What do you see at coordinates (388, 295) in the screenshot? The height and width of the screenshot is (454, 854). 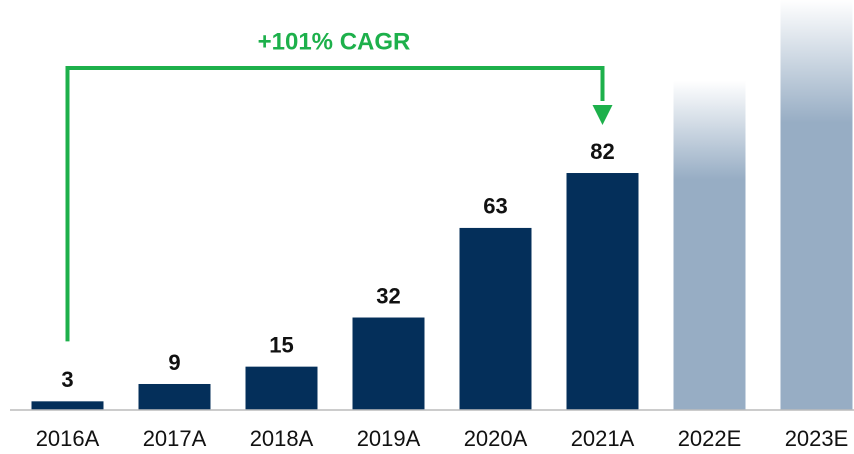 I see `value-label: 32` at bounding box center [388, 295].